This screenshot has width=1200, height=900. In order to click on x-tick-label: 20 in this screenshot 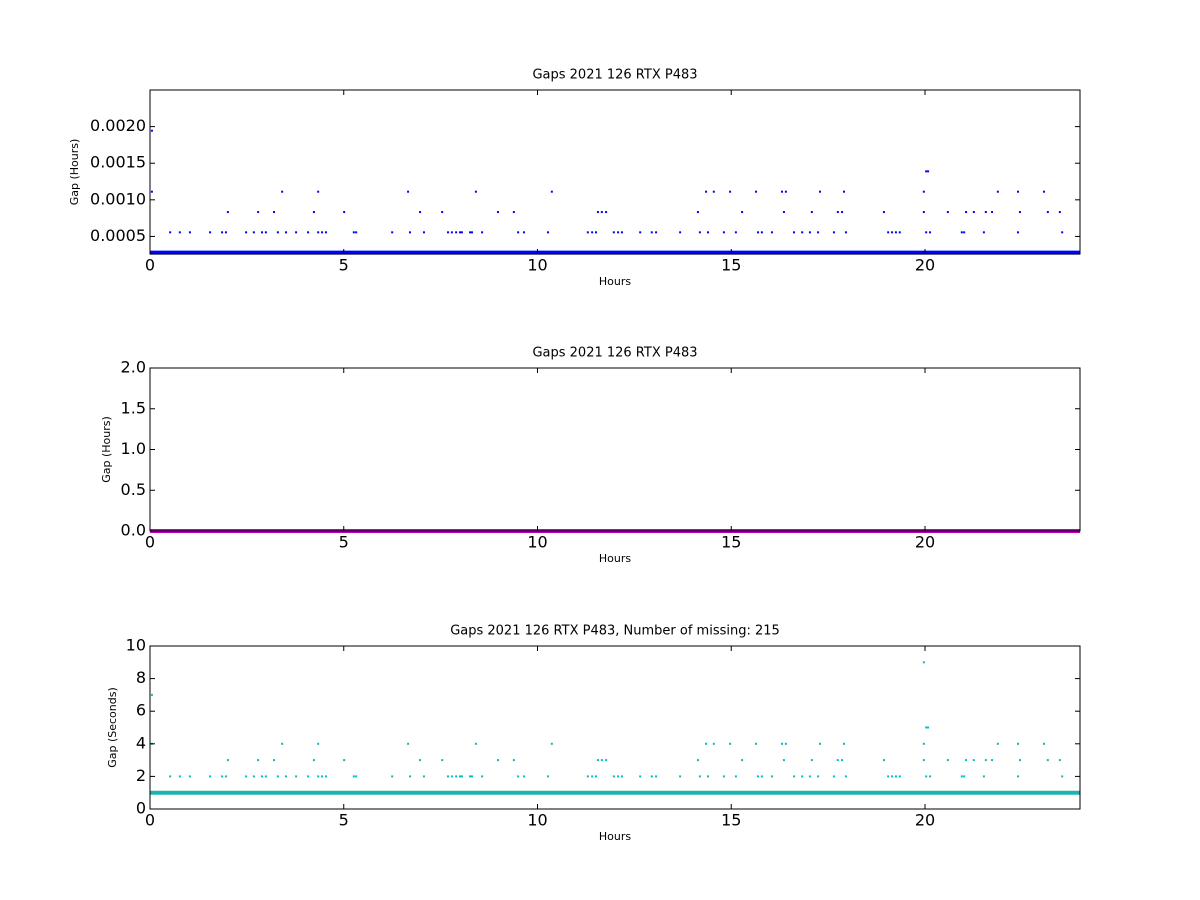, I will do `click(925, 820)`.